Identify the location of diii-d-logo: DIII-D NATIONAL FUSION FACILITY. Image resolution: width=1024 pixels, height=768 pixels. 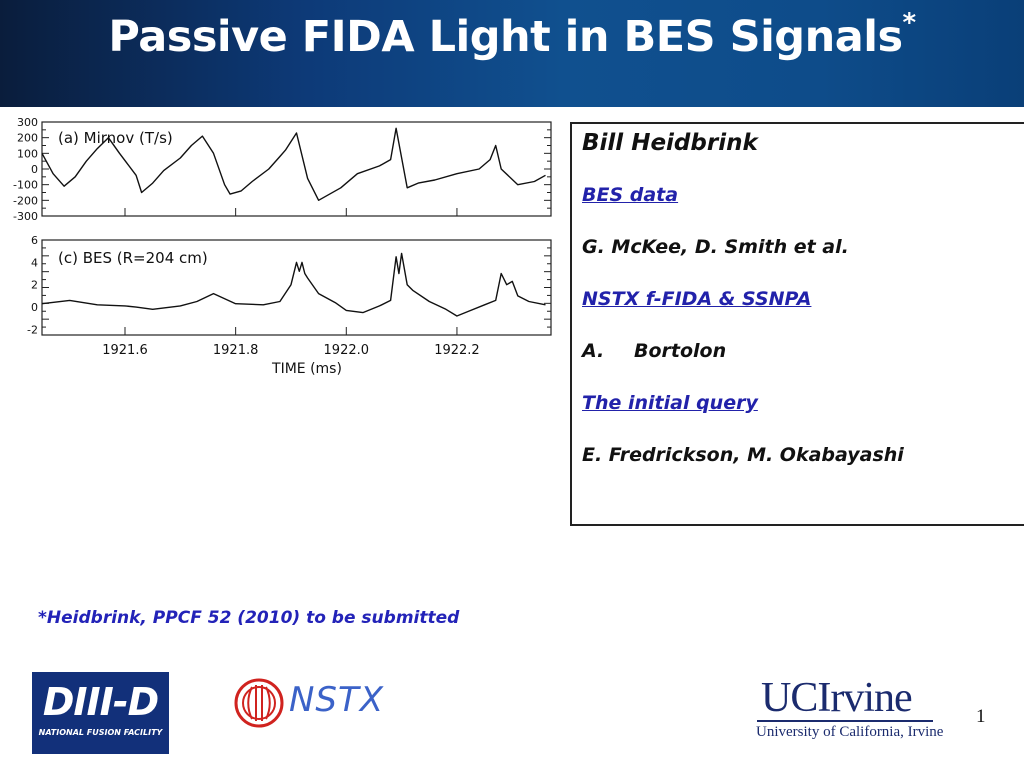
(100, 713).